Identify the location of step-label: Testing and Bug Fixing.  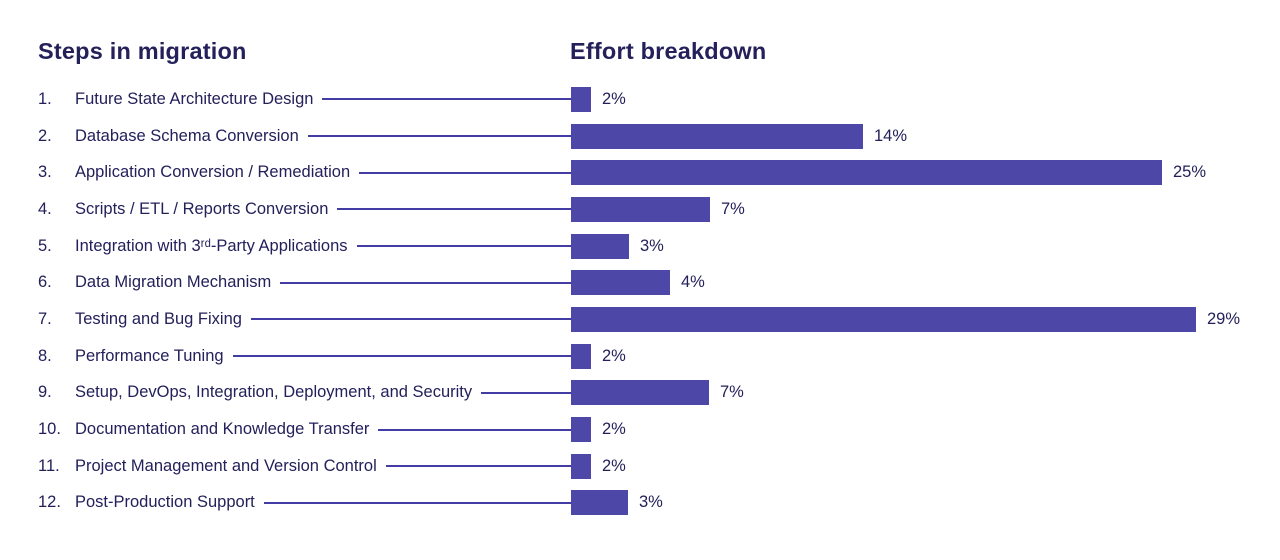
(158, 318).